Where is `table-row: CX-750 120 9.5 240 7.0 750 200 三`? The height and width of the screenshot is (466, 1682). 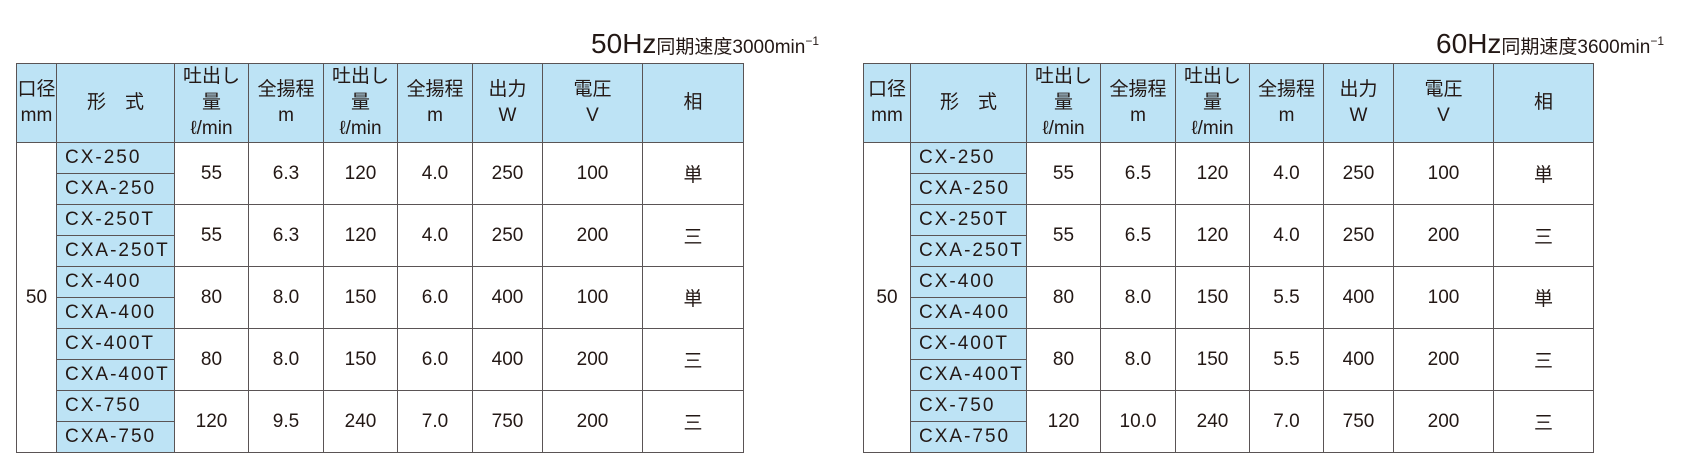
table-row: CX-750 120 9.5 240 7.0 750 200 三 is located at coordinates (418, 421).